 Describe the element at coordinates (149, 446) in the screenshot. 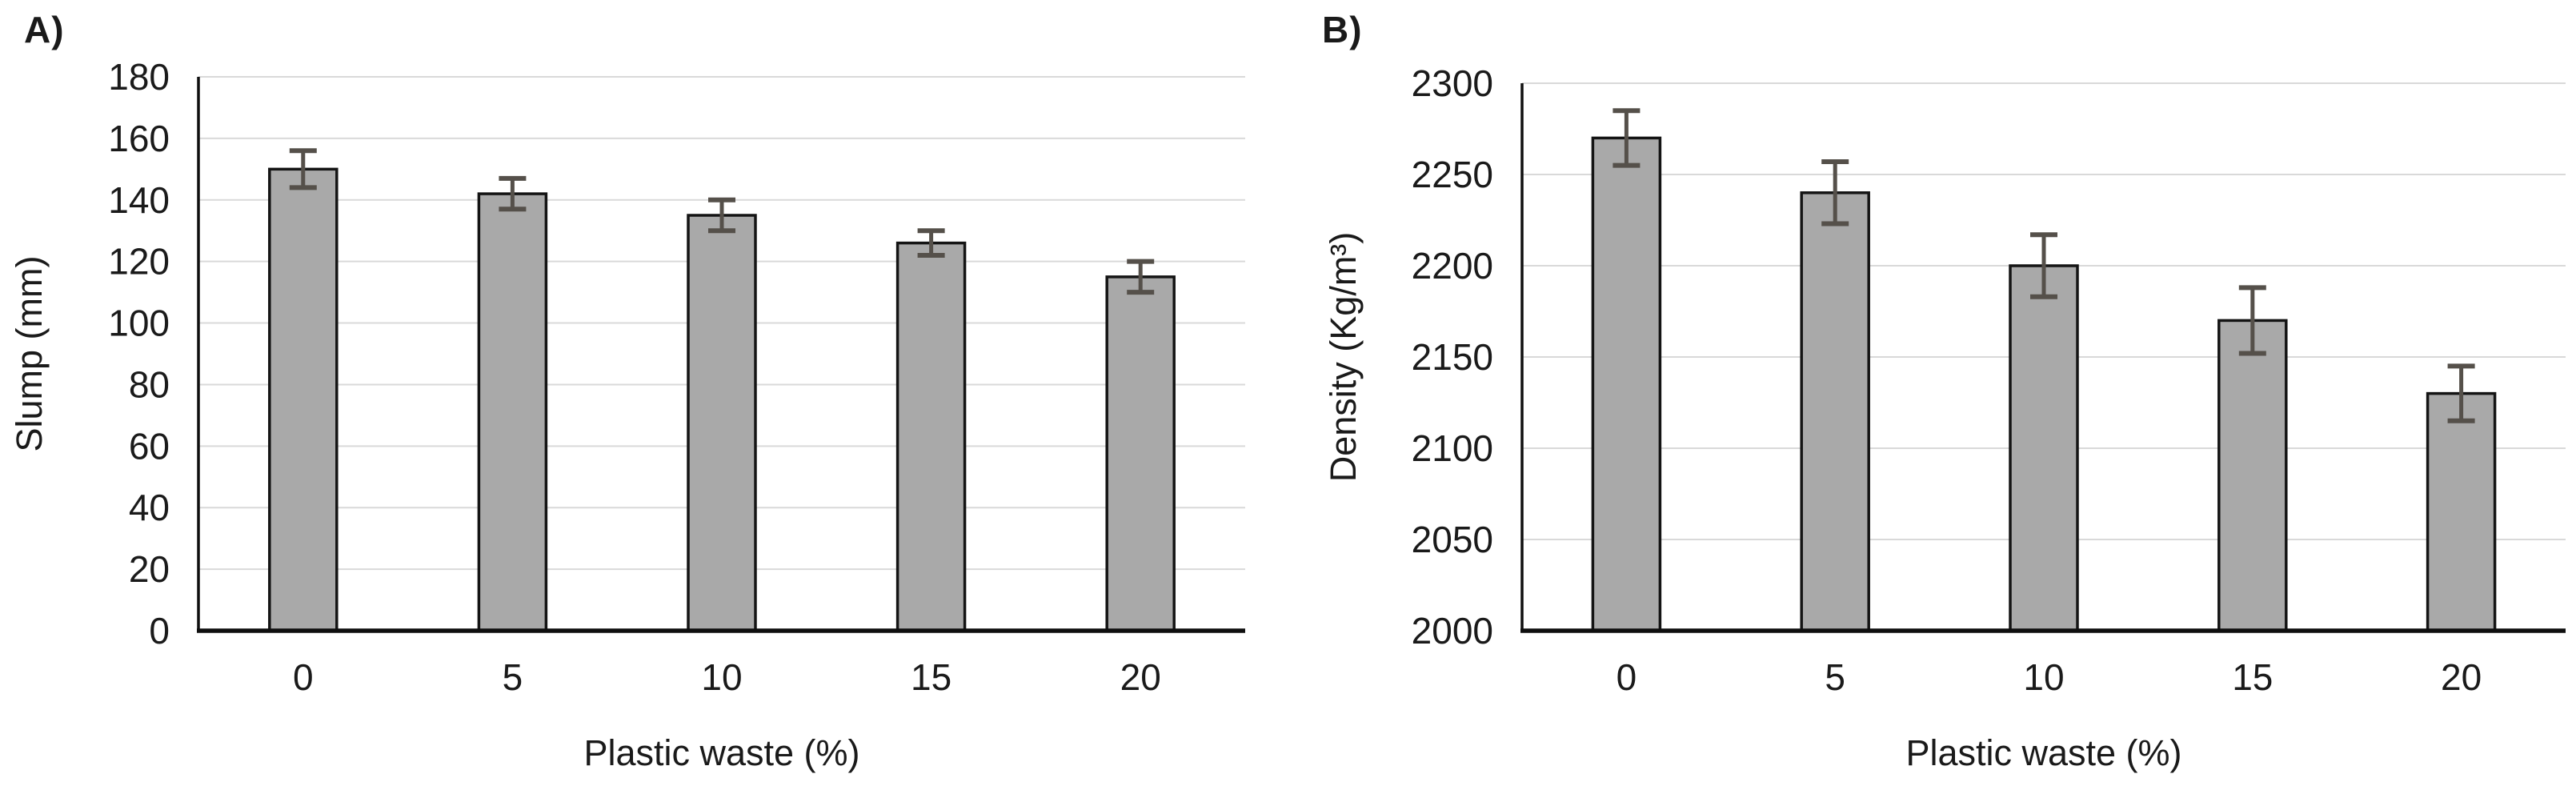

I see `y-tick-label: 60` at that location.